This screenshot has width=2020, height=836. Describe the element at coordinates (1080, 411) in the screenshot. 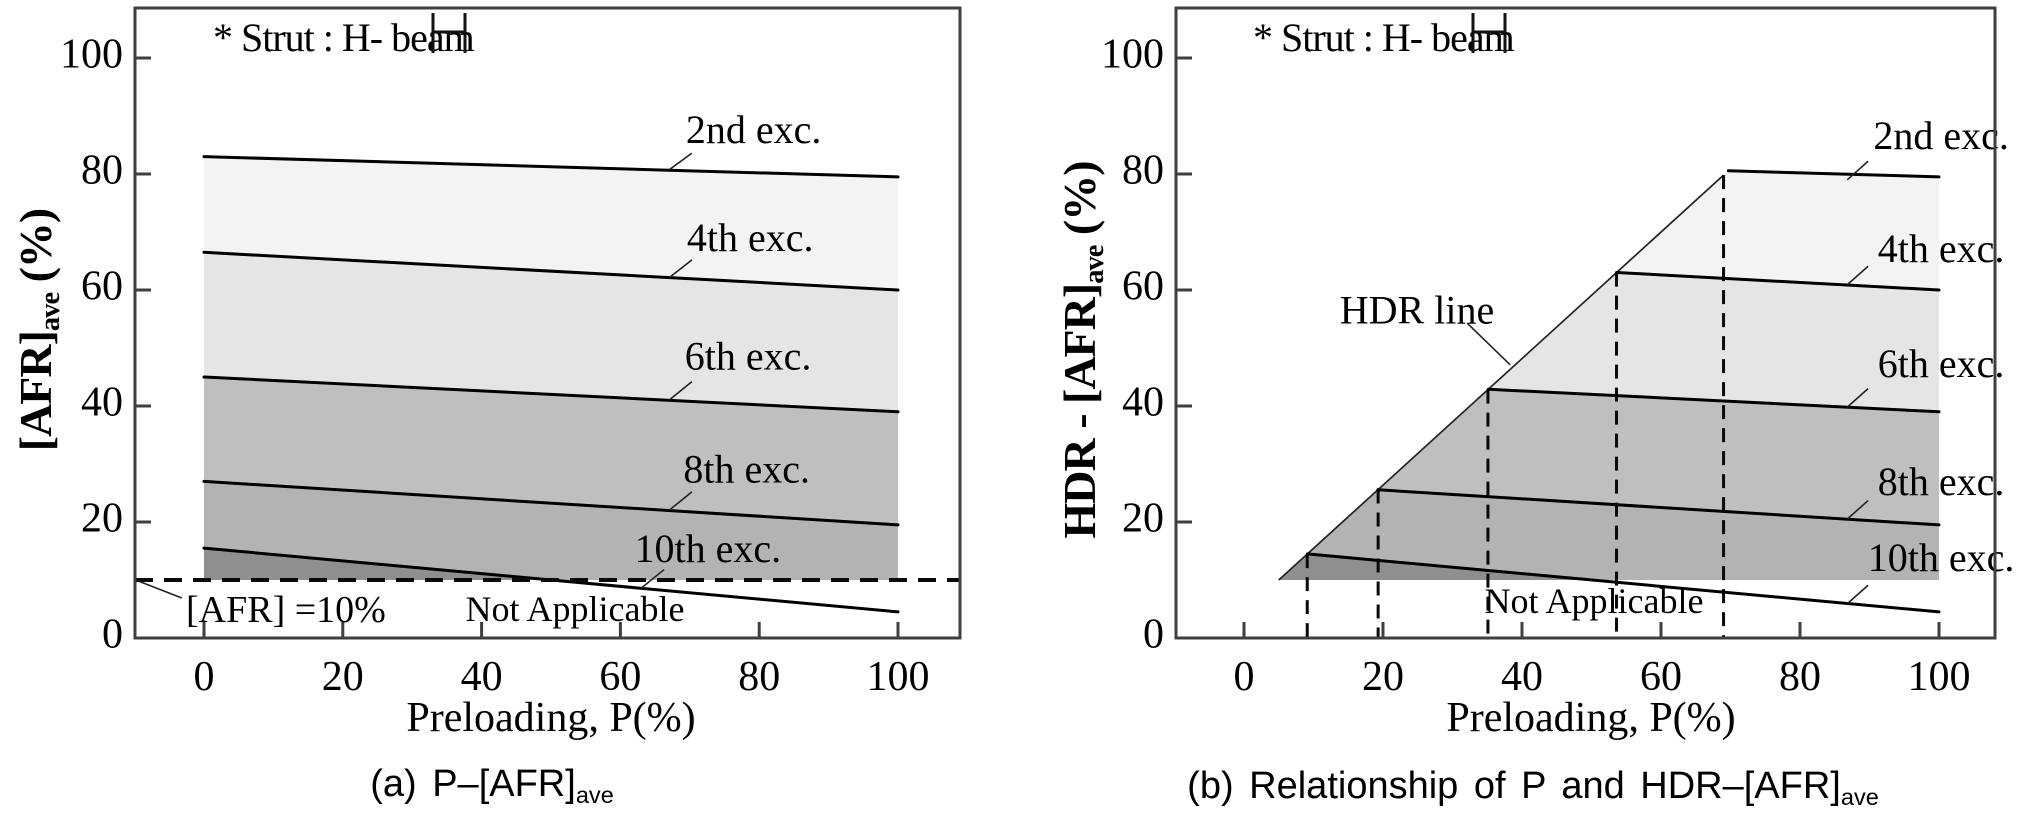

I see `y-axis-label-b-main: HDR - [AFR]` at that location.